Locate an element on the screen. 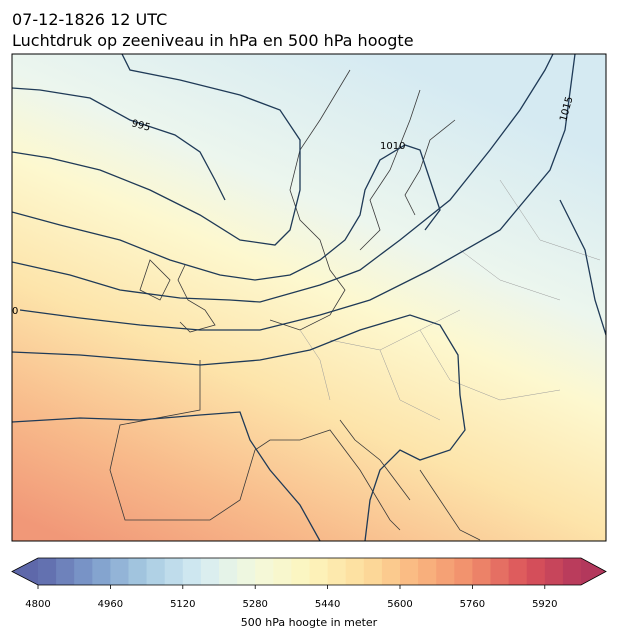  colorbar-tick-label: 5440 is located at coordinates (327, 604).